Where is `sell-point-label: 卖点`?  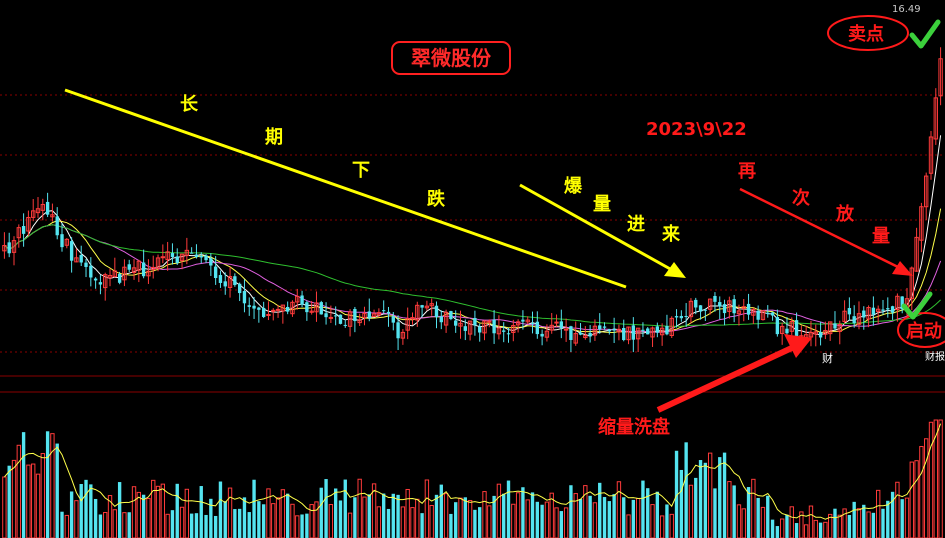
sell-point-label: 卖点 is located at coordinates (866, 34).